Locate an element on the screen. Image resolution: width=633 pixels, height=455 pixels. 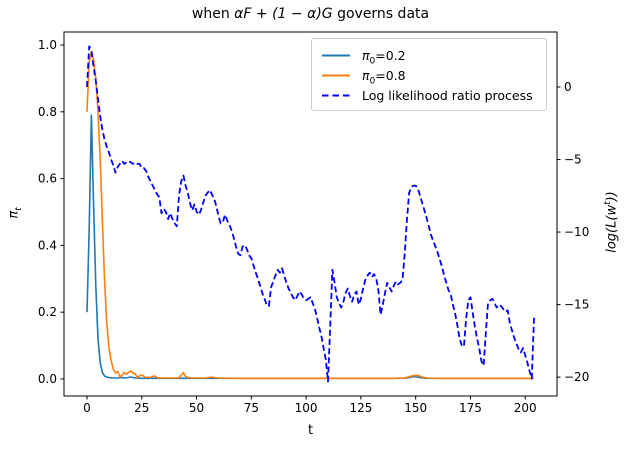
y-axis-label-right: log(L(wt)) is located at coordinates (611, 222).